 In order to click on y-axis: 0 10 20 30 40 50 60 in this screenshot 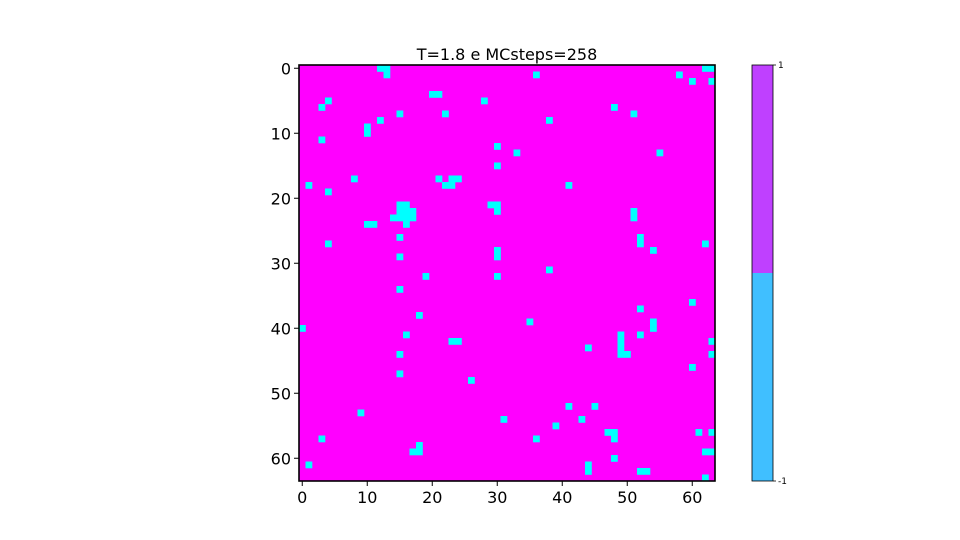, I will do `click(285, 263)`.